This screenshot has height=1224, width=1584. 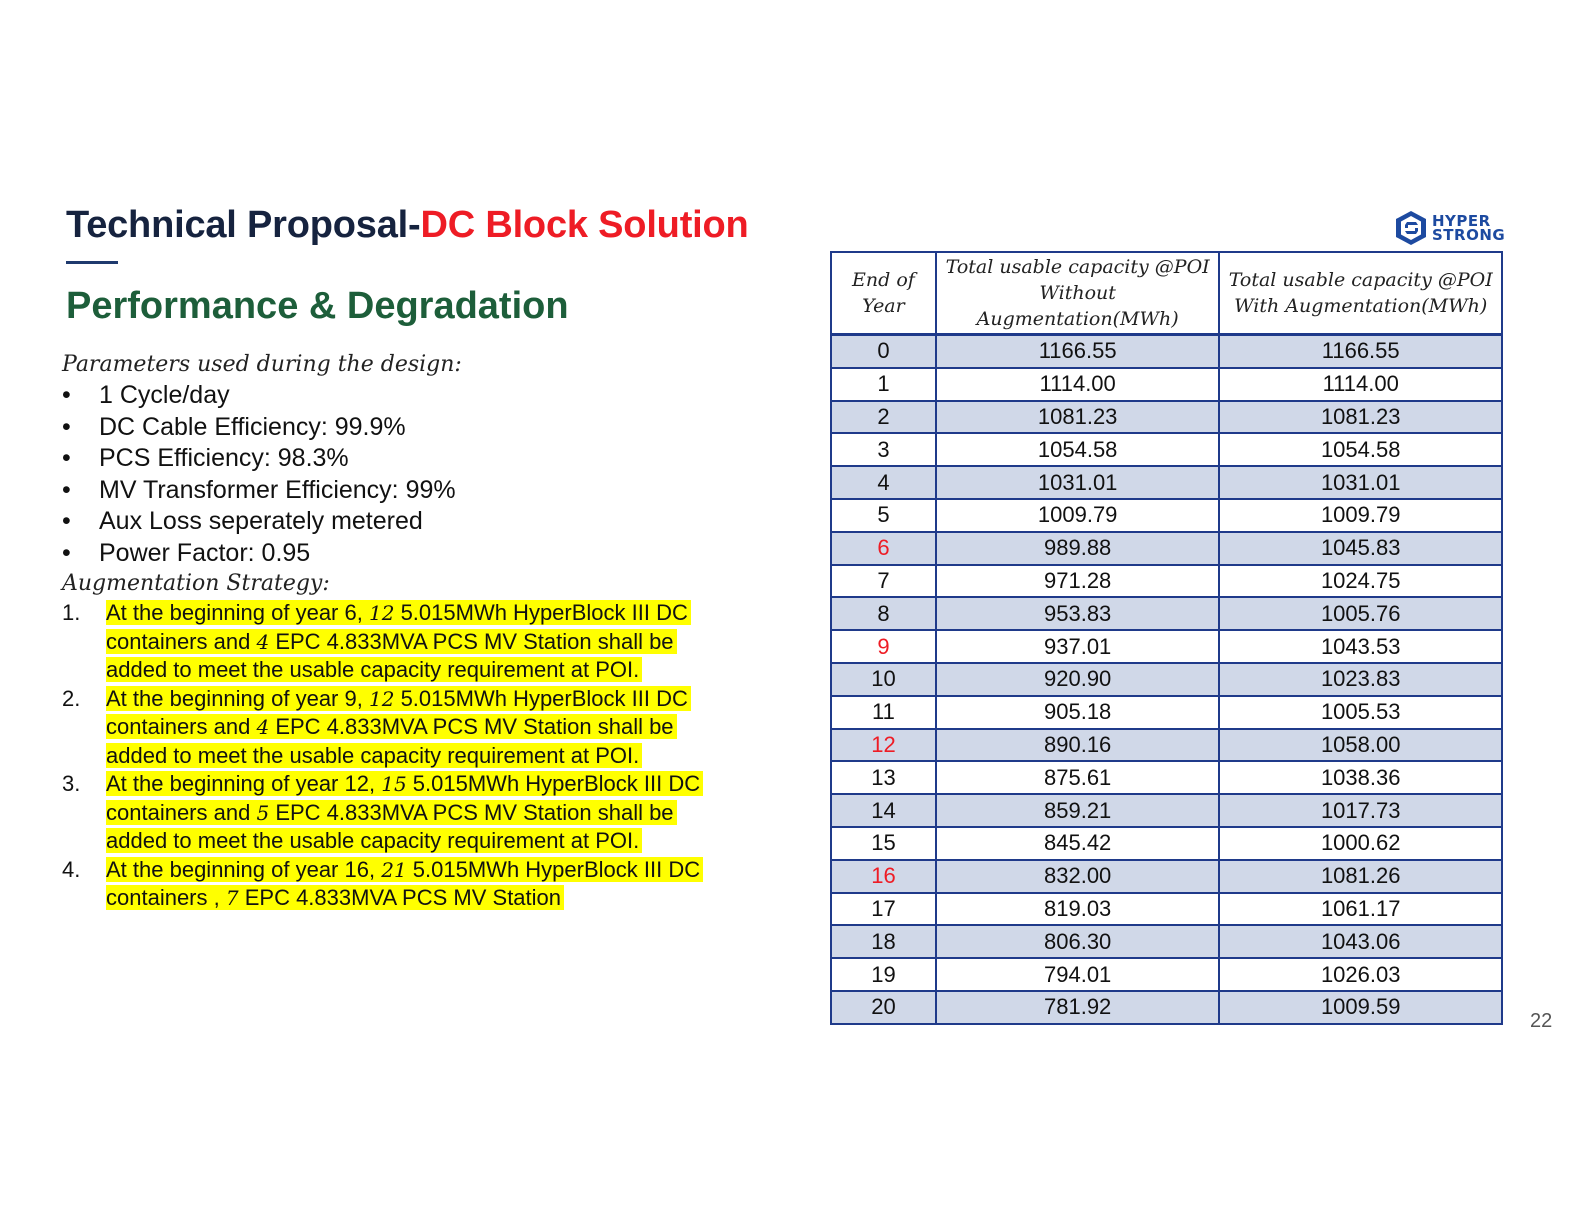 I want to click on logo-line-2: STRONG, so click(x=1469, y=235).